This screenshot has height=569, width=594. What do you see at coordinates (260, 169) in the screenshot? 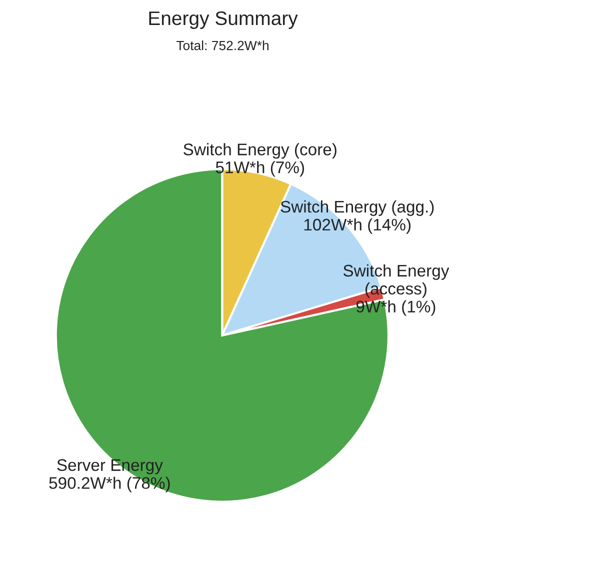
I see `data-label: 51W*h (7%)` at bounding box center [260, 169].